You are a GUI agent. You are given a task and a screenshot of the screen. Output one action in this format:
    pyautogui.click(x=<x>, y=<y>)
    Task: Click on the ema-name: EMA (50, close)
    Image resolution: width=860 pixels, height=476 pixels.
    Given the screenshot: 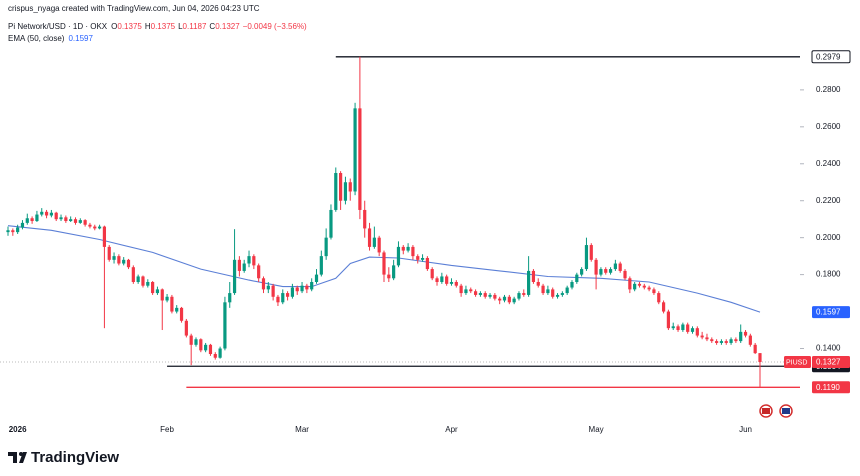 What is the action you would take?
    pyautogui.click(x=36, y=38)
    